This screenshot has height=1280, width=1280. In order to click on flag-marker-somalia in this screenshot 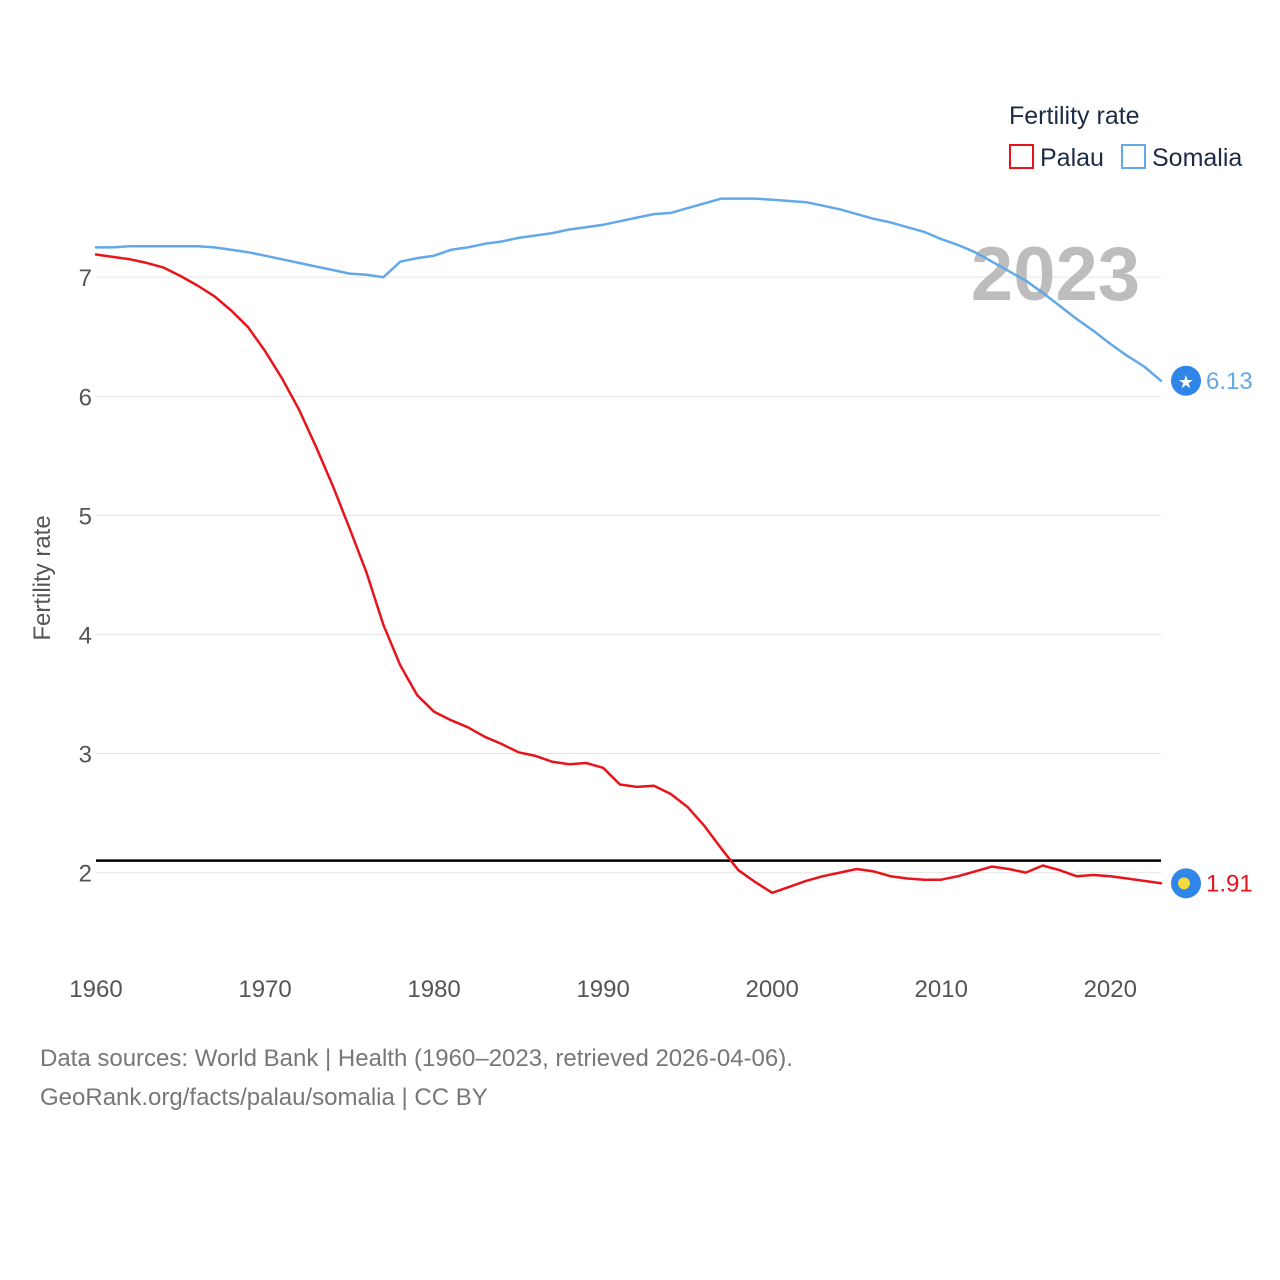, I will do `click(1186, 380)`.